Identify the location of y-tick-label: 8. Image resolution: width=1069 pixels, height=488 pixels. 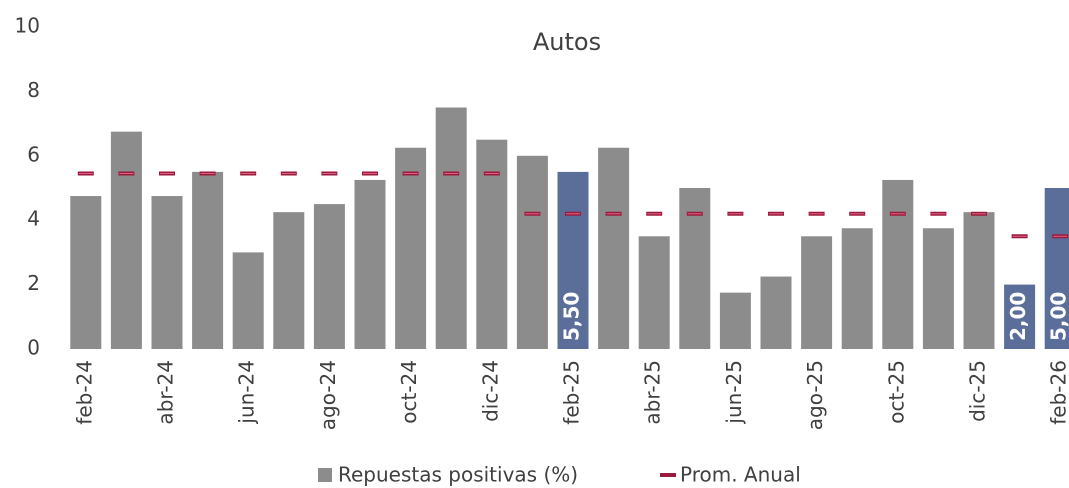
(33, 90).